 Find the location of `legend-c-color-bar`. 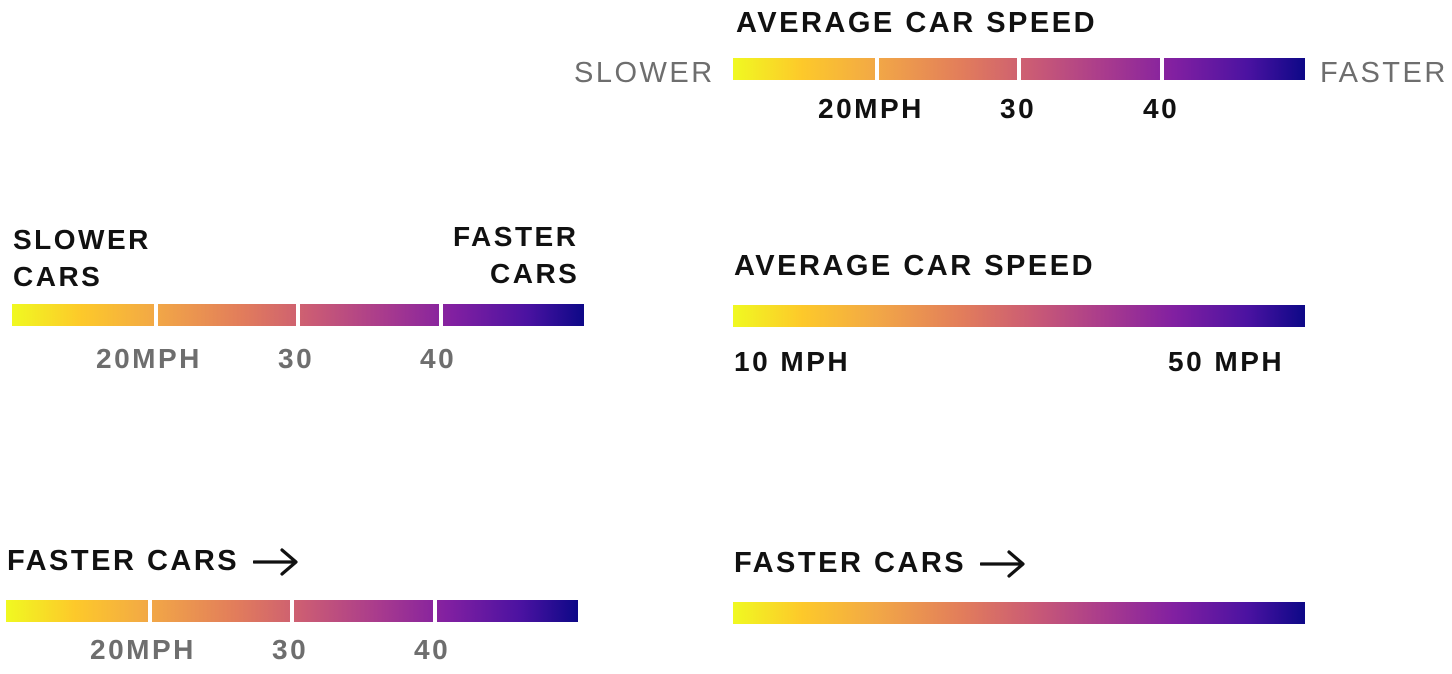

legend-c-color-bar is located at coordinates (1019, 316).